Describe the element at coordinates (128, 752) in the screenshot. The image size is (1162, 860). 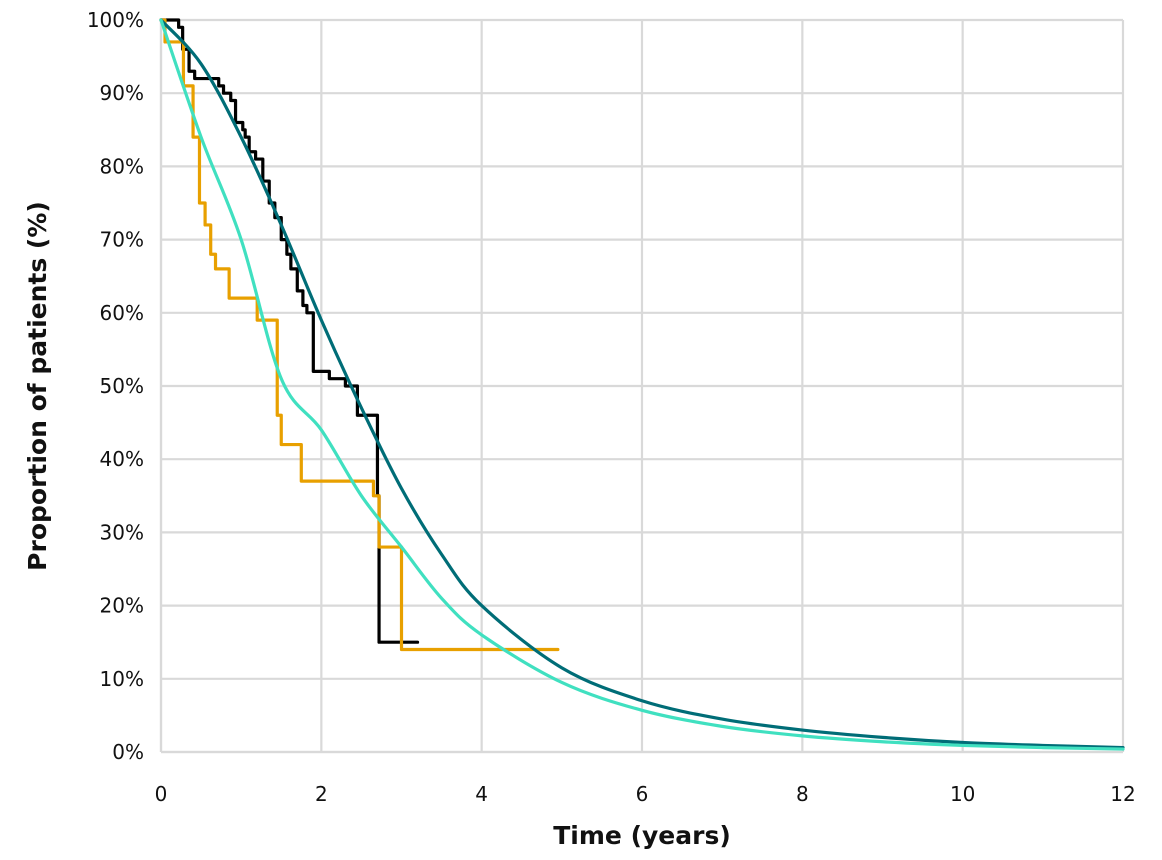
I see `y-tick-label: 0%` at that location.